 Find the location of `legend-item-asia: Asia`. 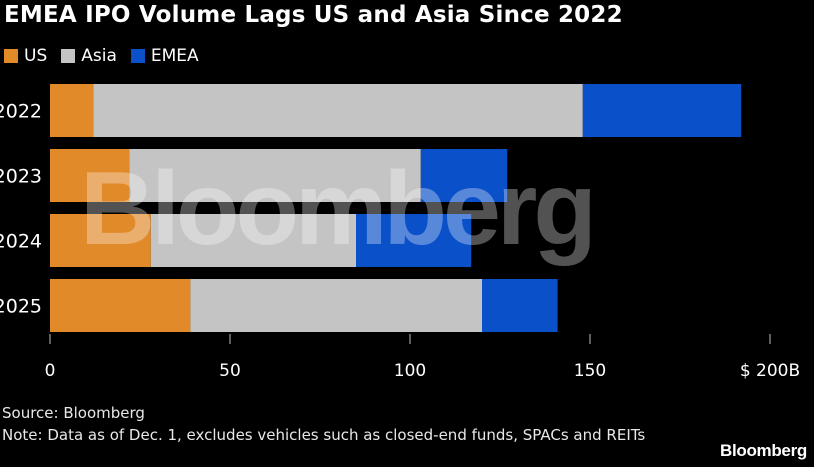

legend-item-asia: Asia is located at coordinates (89, 56).